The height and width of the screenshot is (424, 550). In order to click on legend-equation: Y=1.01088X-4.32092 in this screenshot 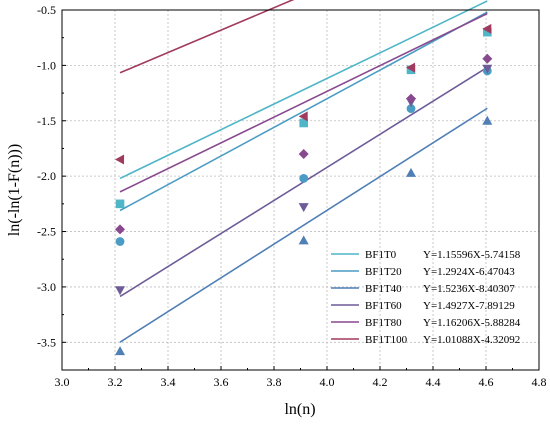, I will do `click(471, 340)`.